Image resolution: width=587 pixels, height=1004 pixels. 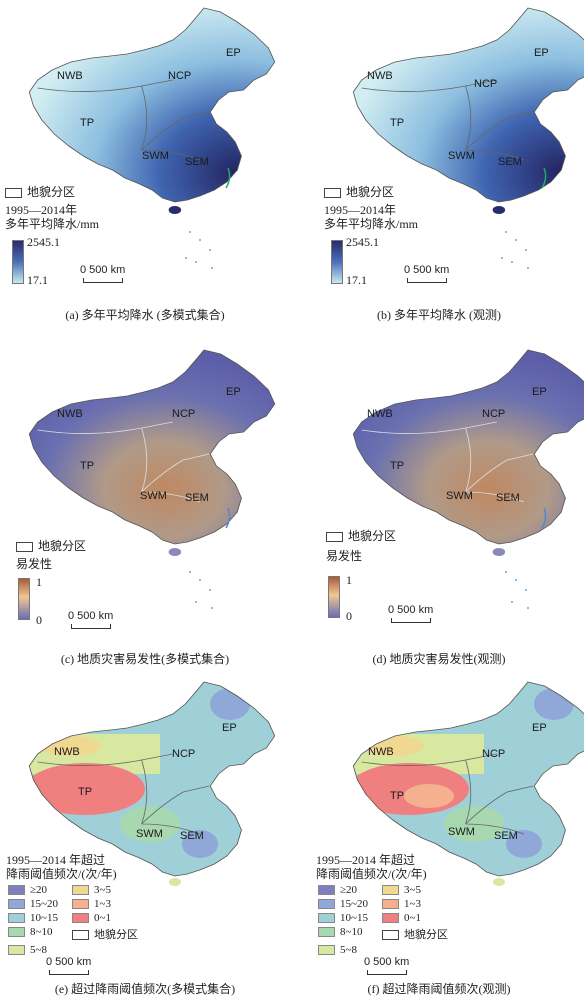 What do you see at coordinates (37, 280) in the screenshot?
I see `legend-min-a: 17.1` at bounding box center [37, 280].